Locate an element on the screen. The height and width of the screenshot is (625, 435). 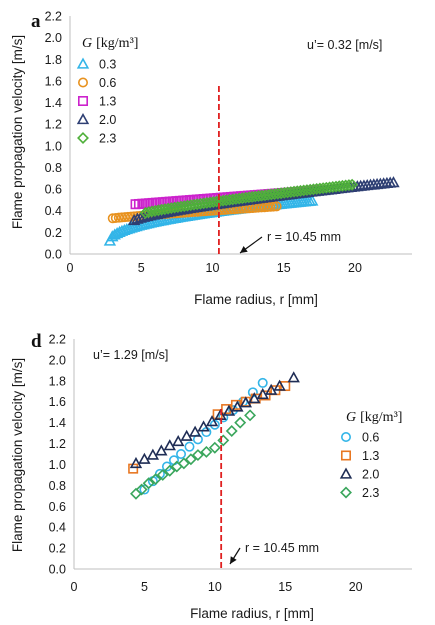
legend-entry-0.3: 0.3 is located at coordinates (107, 65).